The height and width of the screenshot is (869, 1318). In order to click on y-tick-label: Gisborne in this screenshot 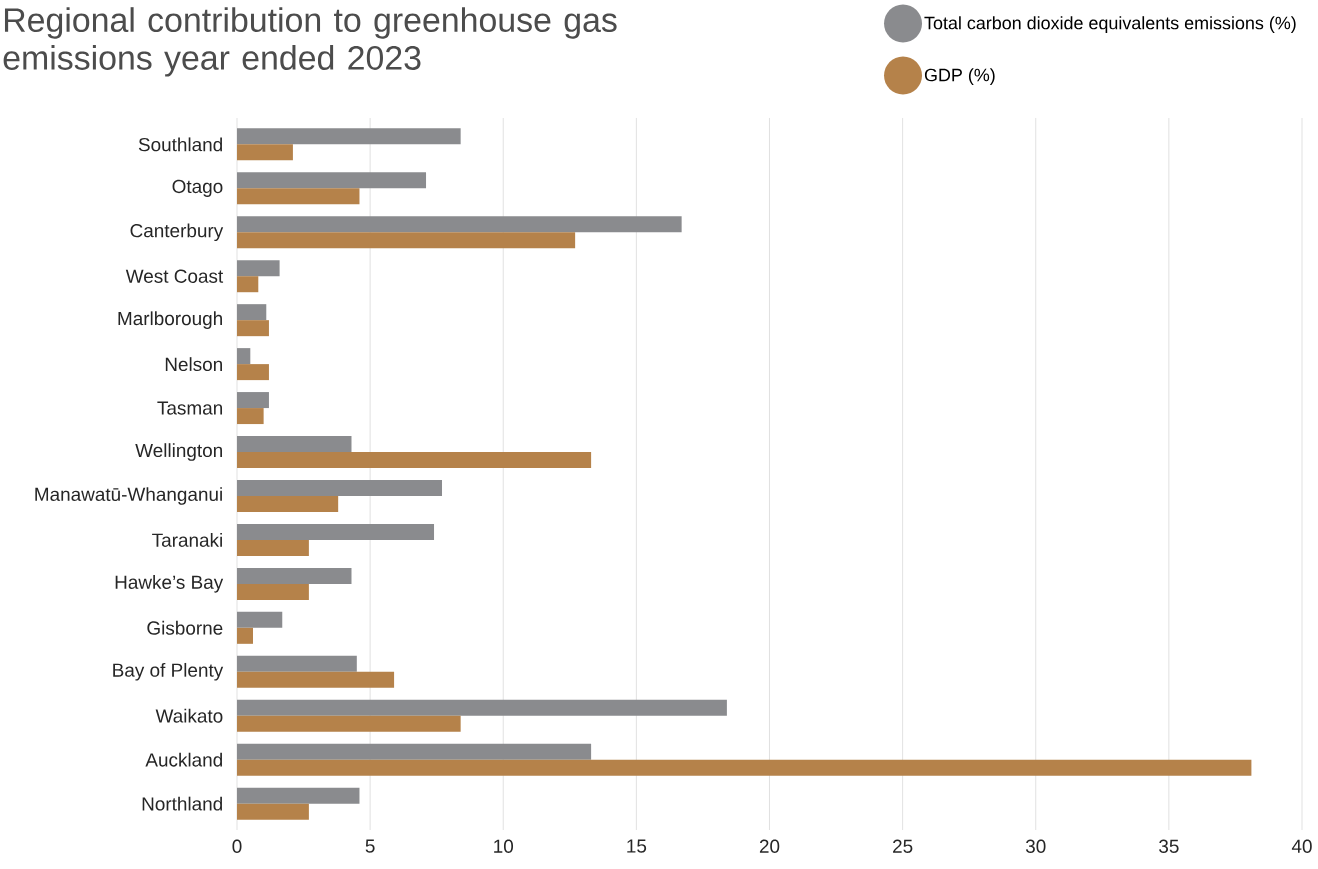, I will do `click(185, 627)`.